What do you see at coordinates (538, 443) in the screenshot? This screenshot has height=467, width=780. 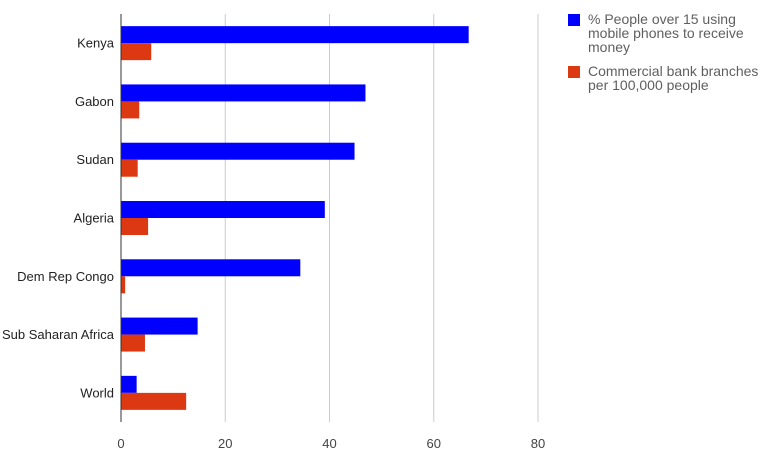 I see `x-tick-label-80: 80` at bounding box center [538, 443].